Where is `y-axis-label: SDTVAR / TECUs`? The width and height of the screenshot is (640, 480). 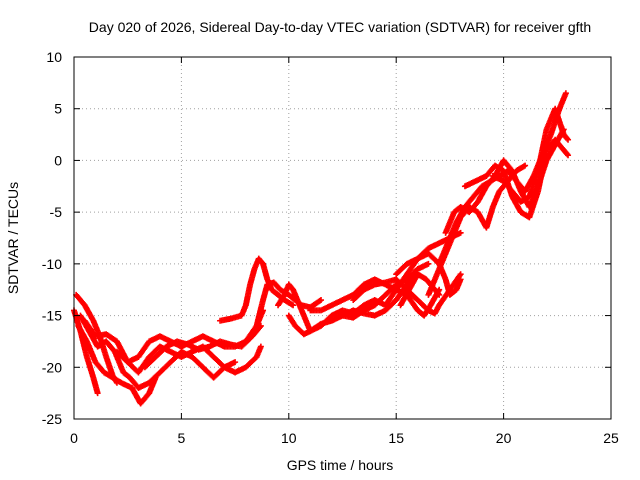
y-axis-label: SDTVAR / TECUs is located at coordinates (13, 238).